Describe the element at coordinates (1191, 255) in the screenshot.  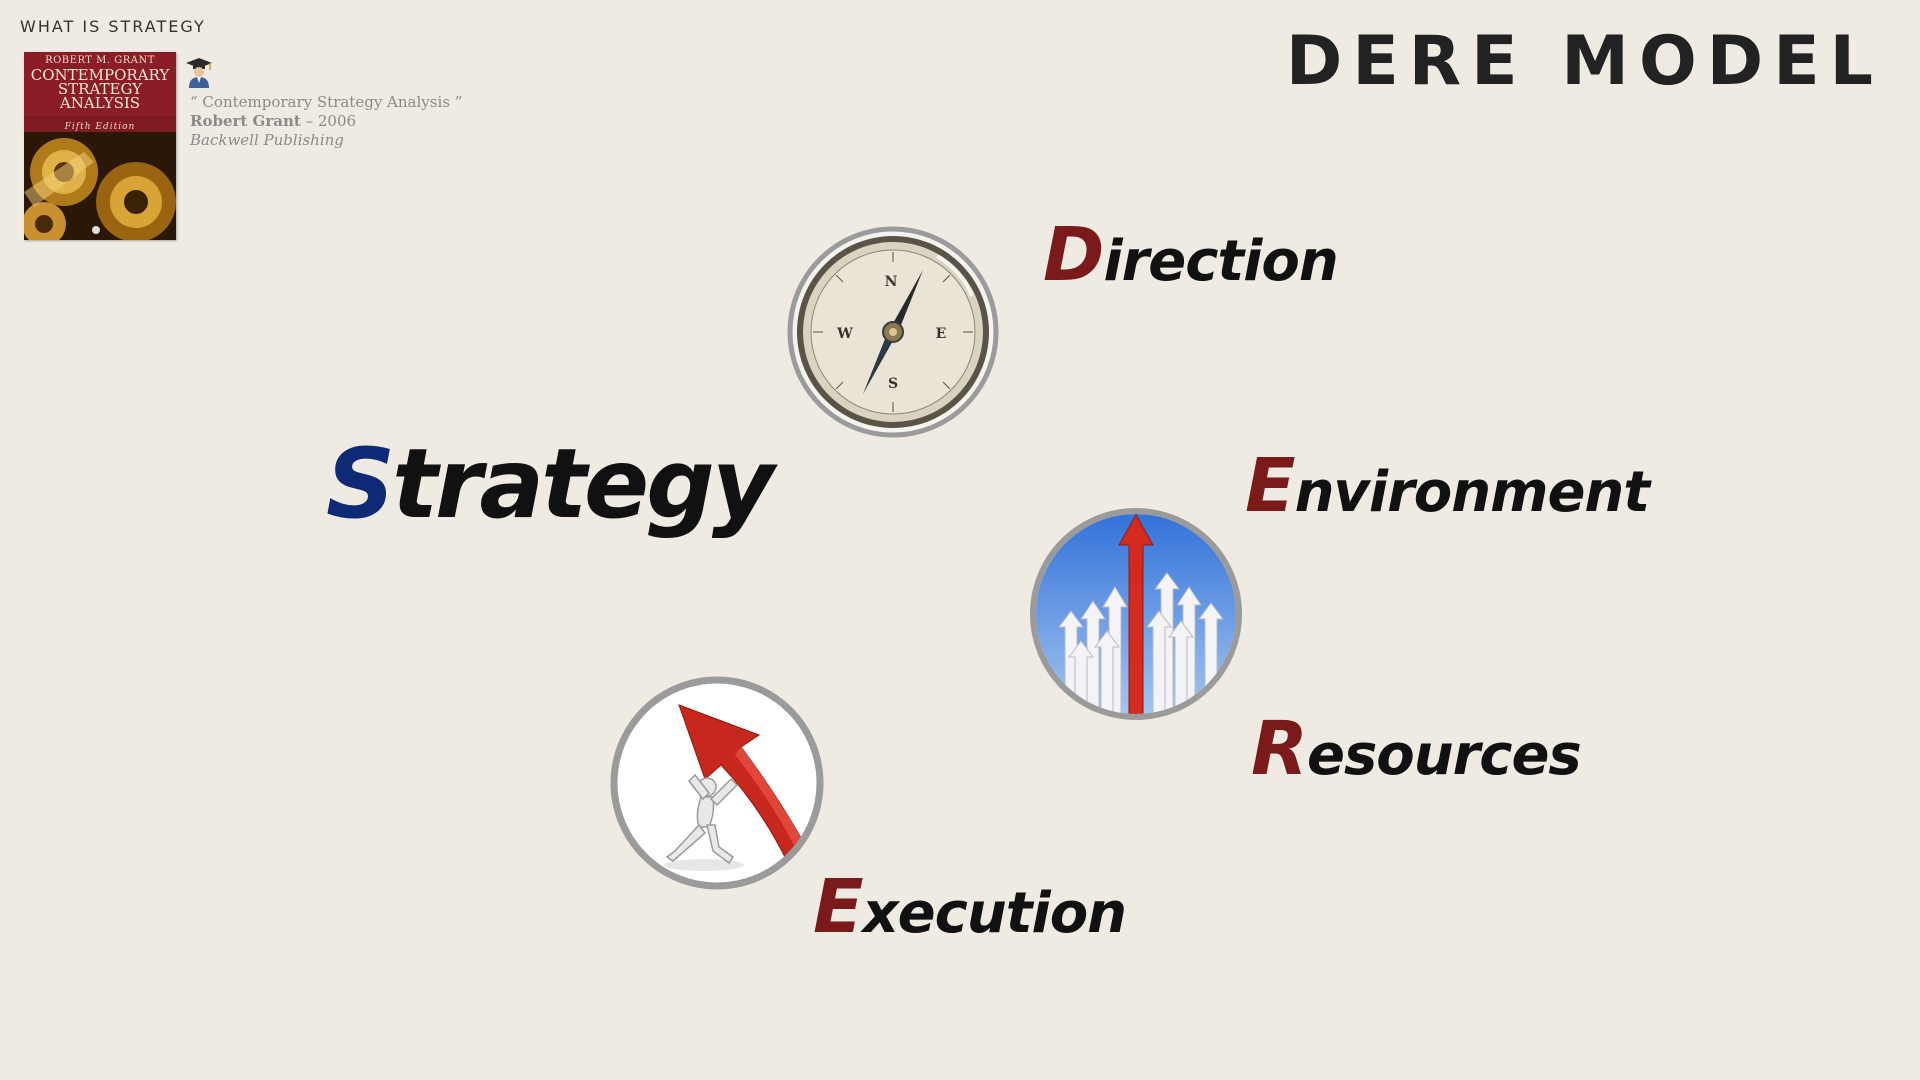
I see `direction-label: Direction` at that location.